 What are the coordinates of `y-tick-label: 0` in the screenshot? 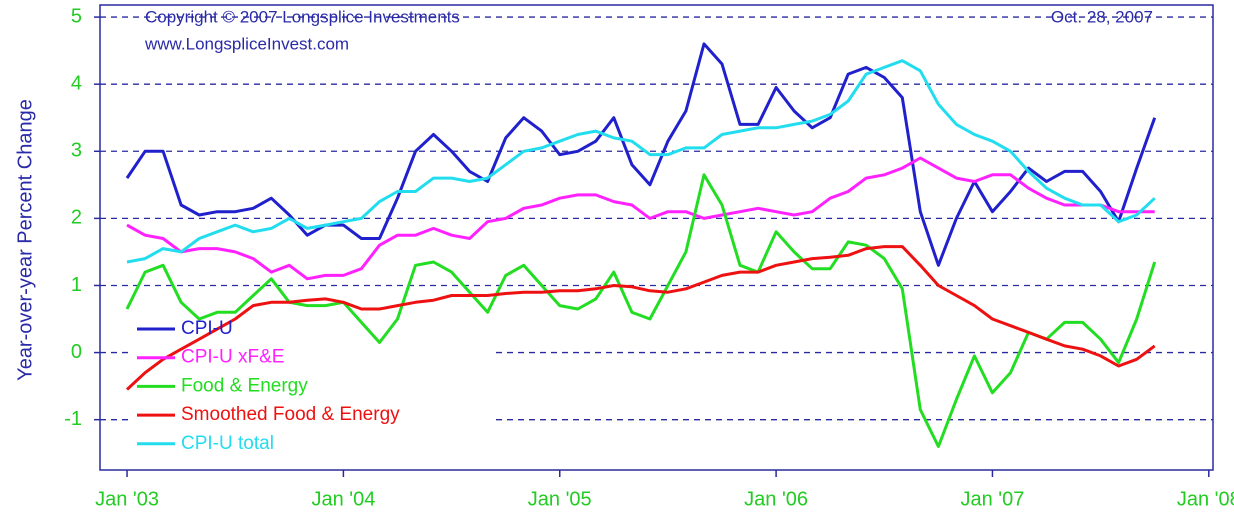 It's located at (76, 352).